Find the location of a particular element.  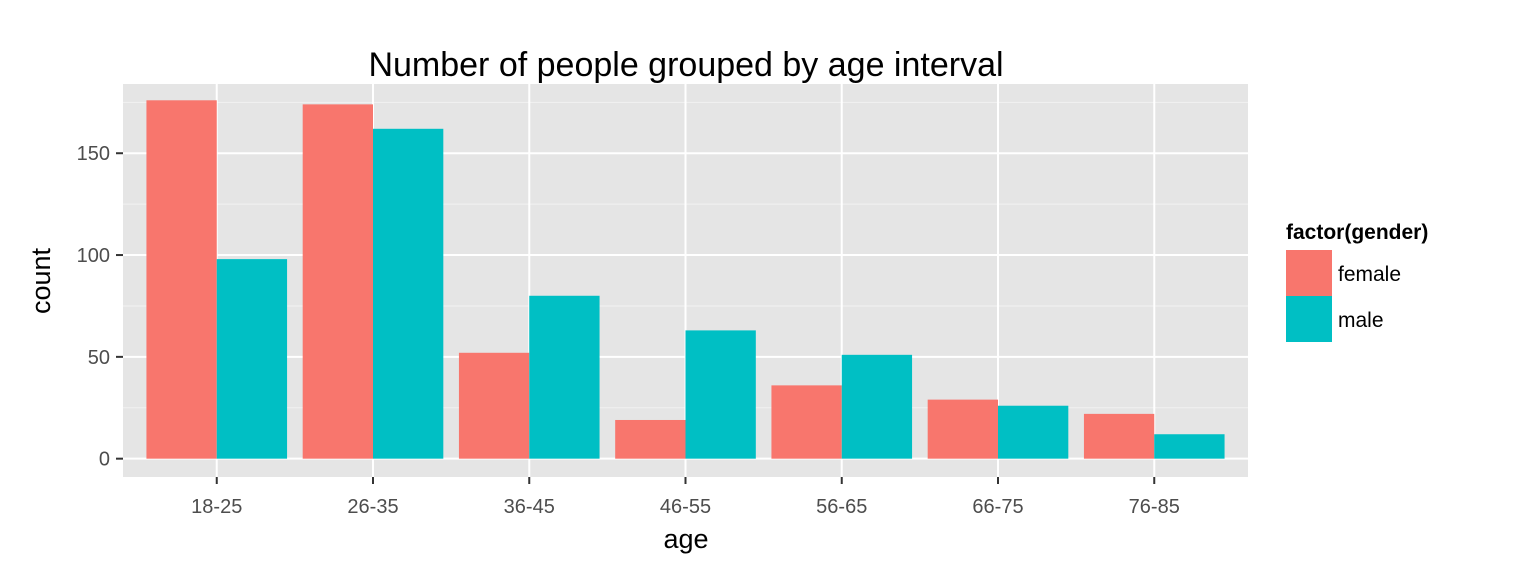

y-tick-label: 150 is located at coordinates (93, 154).